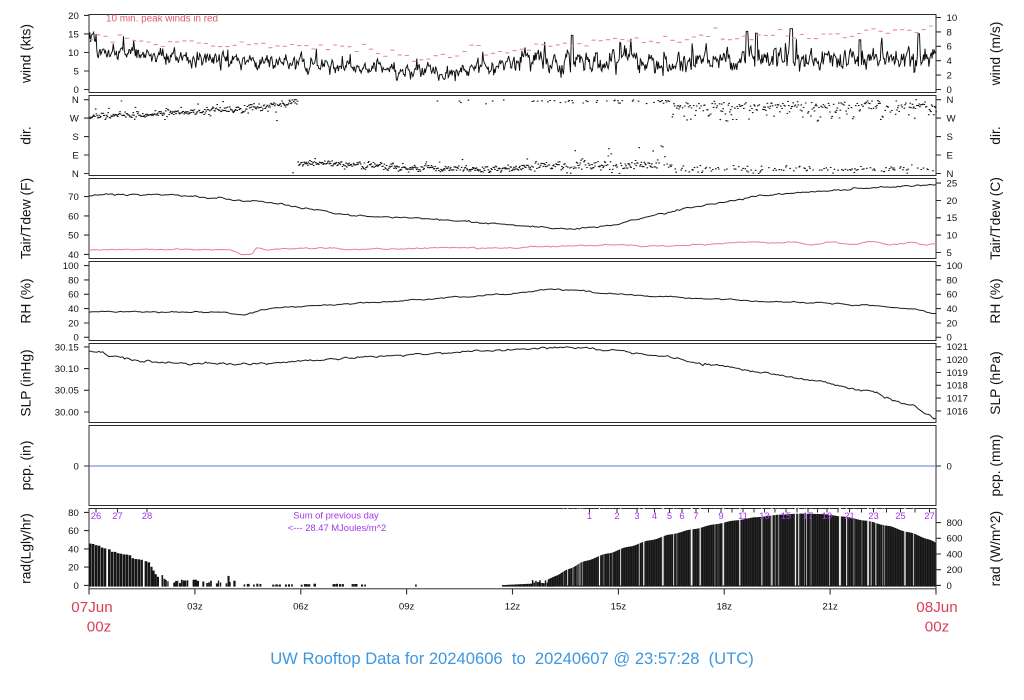 Image resolution: width=1024 pixels, height=700 pixels. What do you see at coordinates (26, 54) in the screenshot?
I see `svg-text: wind (kts)` at bounding box center [26, 54].